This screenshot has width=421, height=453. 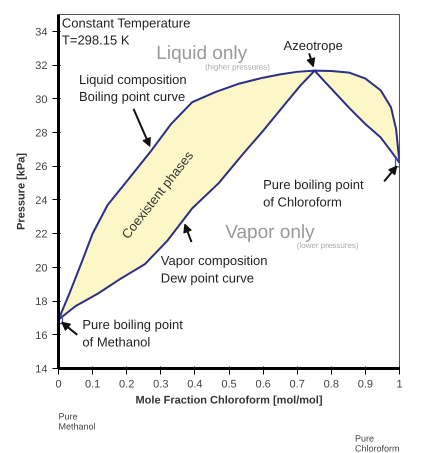 I want to click on x-tick-label: 0.7, so click(x=297, y=384).